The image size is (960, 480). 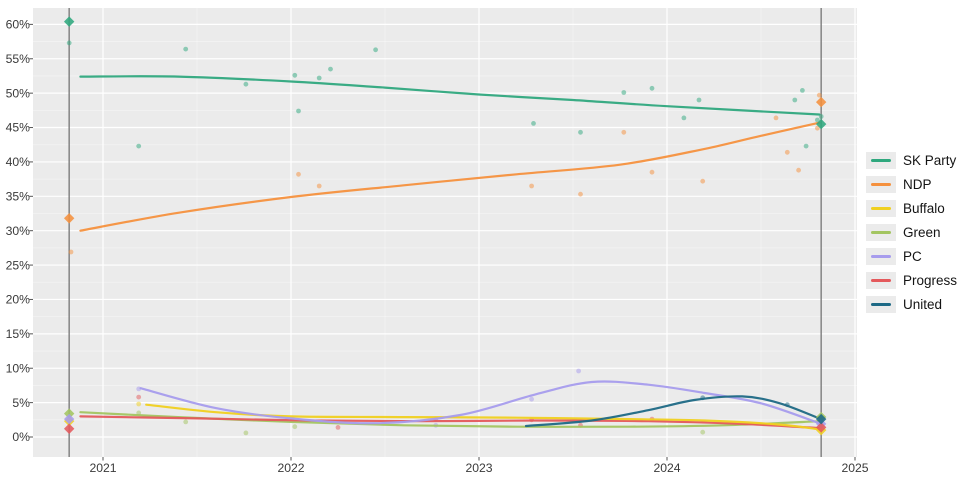 I want to click on election-markers-united, so click(x=821, y=419).